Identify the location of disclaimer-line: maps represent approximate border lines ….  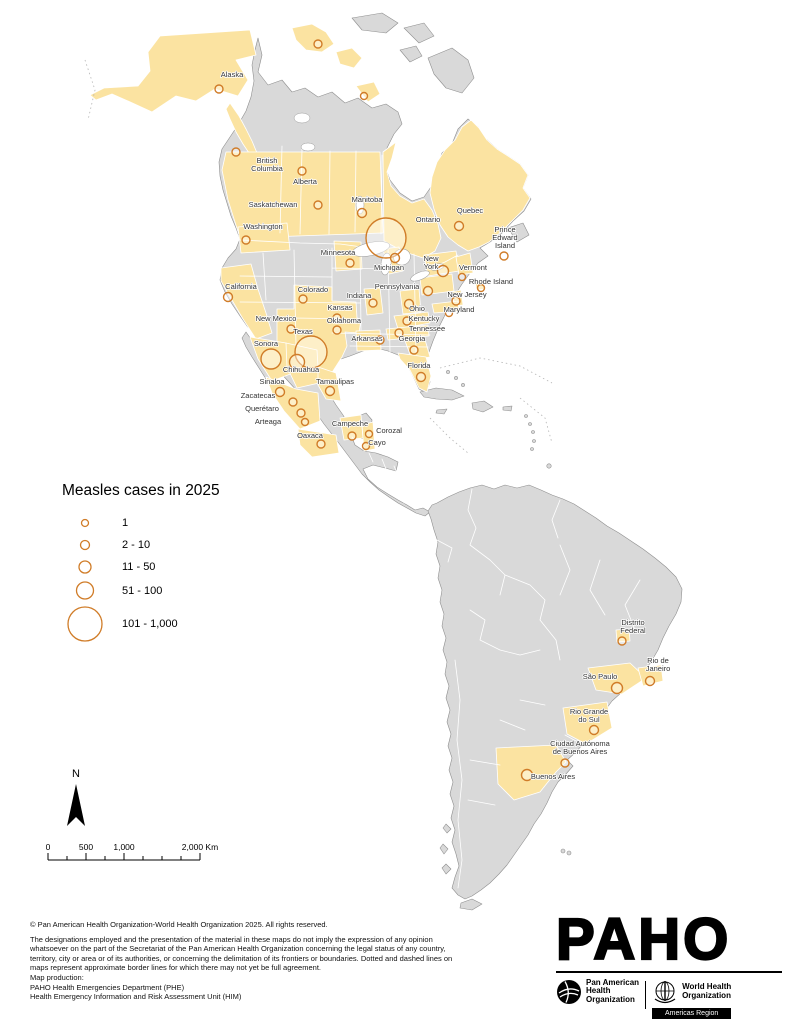
(175, 968).